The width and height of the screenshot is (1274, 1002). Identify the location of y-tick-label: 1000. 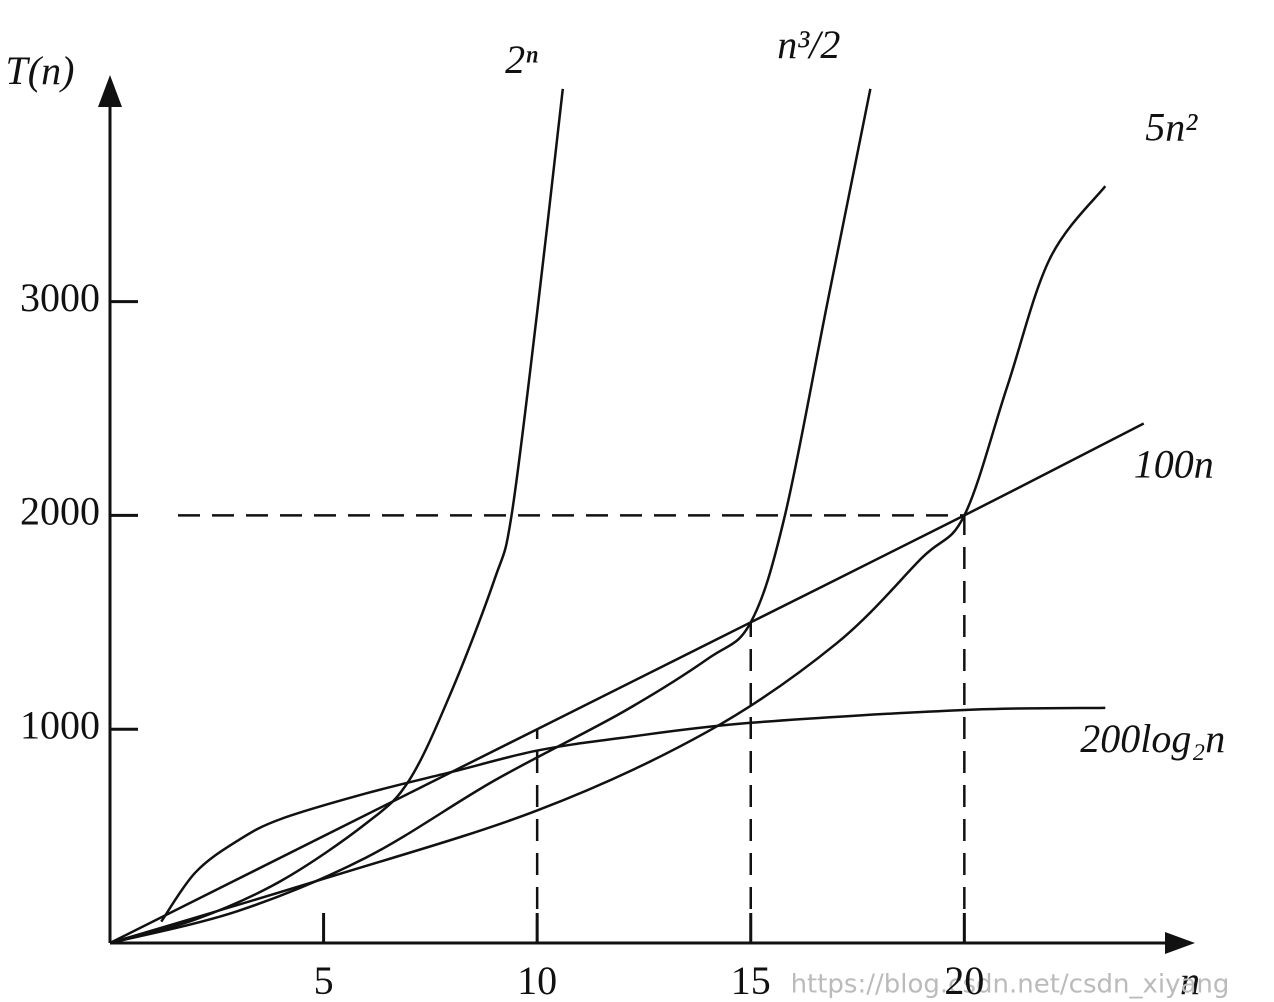
(60, 724).